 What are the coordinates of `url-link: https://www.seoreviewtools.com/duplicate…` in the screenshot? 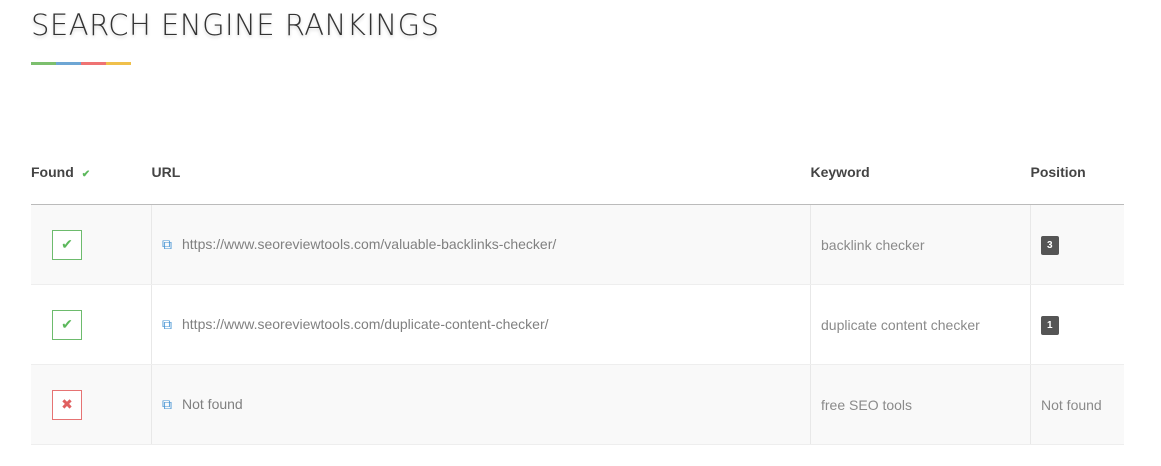 It's located at (365, 324).